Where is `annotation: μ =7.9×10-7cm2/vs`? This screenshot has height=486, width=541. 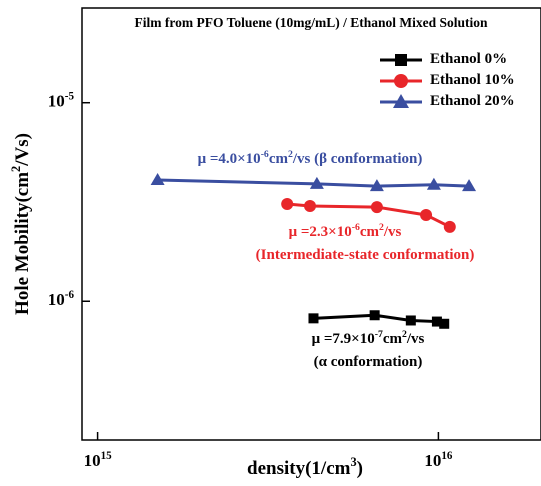 annotation: μ =7.9×10-7cm2/vs is located at coordinates (368, 338).